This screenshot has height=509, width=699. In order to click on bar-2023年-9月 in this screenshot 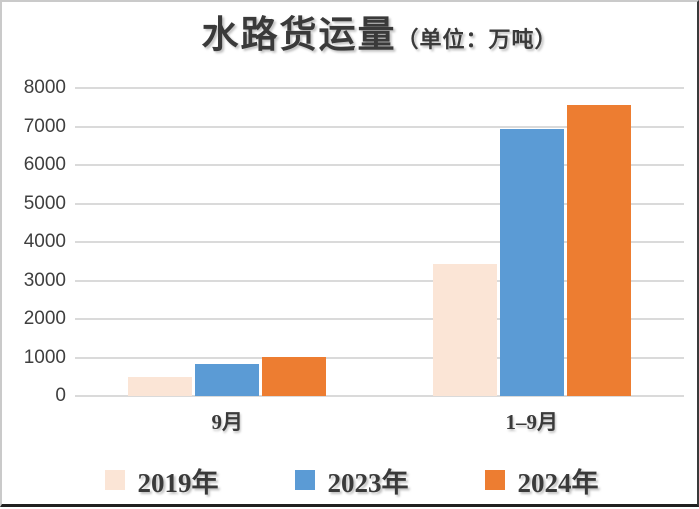, I will do `click(227, 380)`.